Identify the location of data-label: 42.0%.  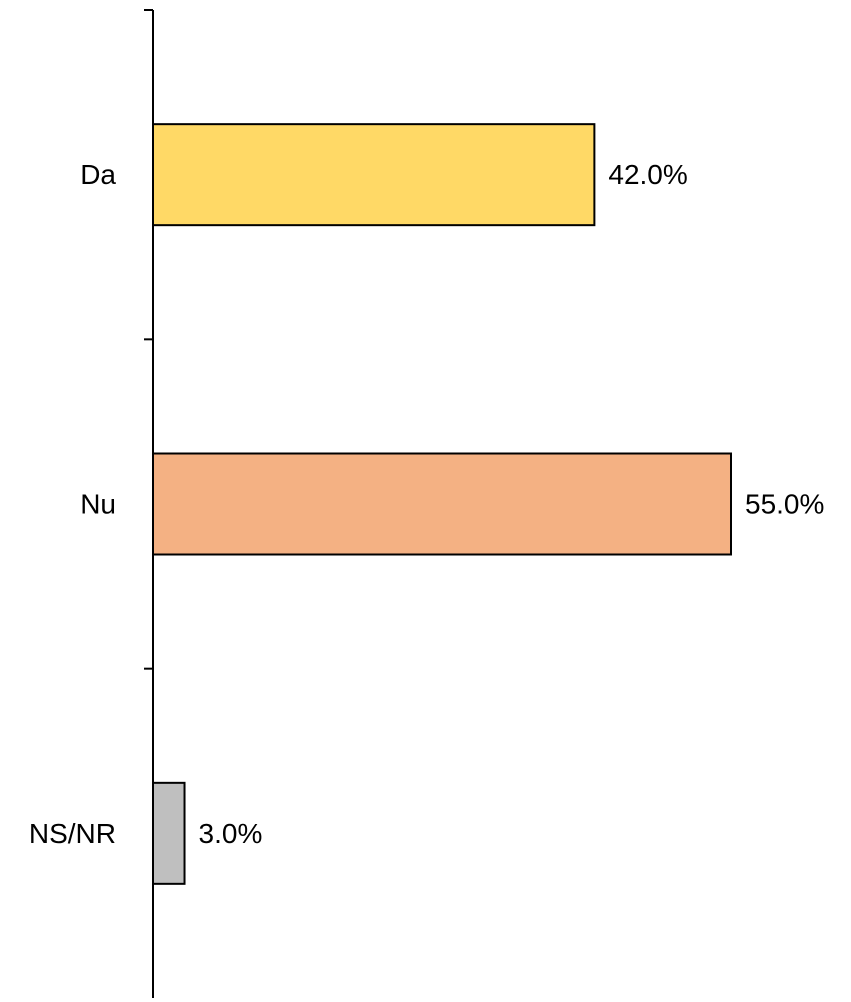
(647, 174).